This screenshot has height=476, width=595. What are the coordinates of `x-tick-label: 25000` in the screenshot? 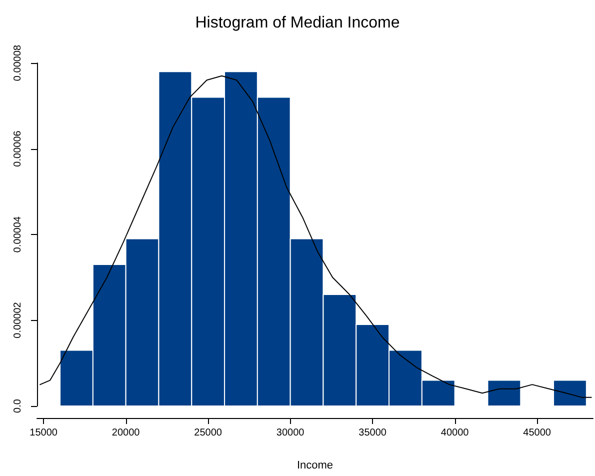 It's located at (208, 433).